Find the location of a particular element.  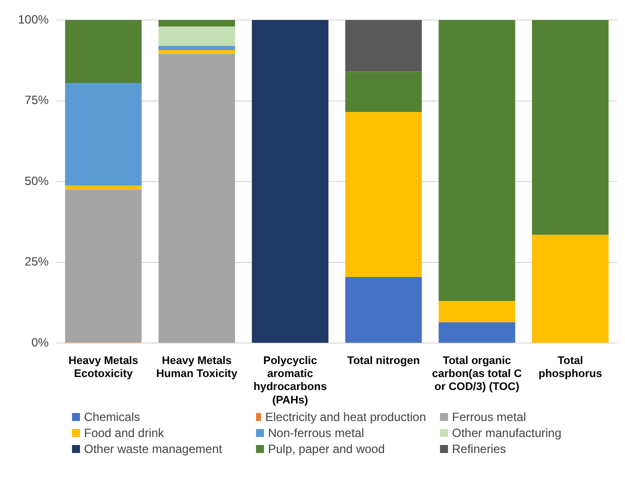

x-tick-label: Total nitrogen is located at coordinates (383, 360).